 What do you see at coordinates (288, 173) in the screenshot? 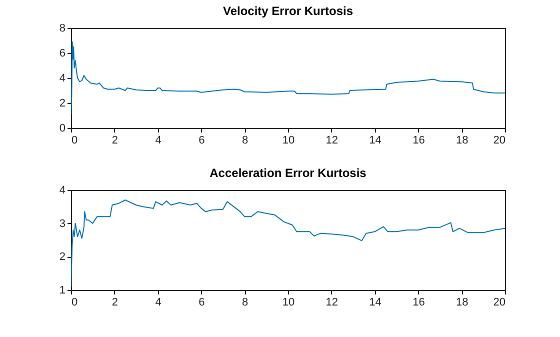
I see `chart-title: Acceleration Error Kurtosis` at bounding box center [288, 173].